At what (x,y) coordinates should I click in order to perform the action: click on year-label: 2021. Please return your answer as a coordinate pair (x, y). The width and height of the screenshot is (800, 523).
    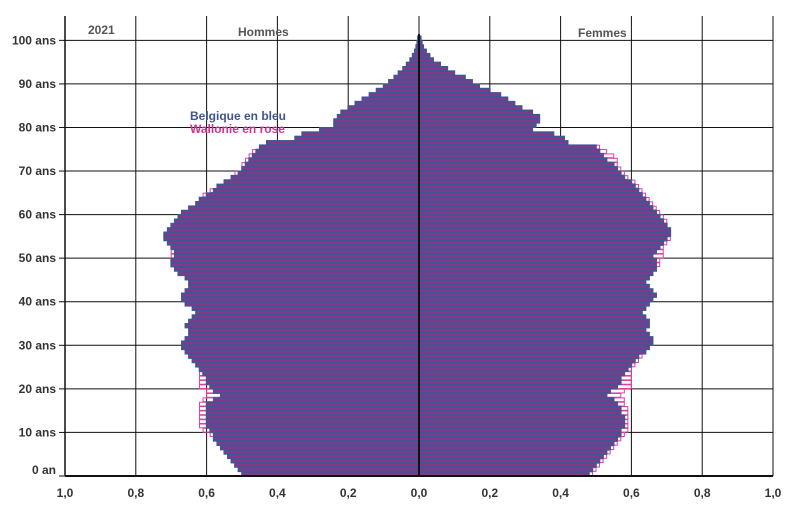
    Looking at the image, I should click on (101, 30).